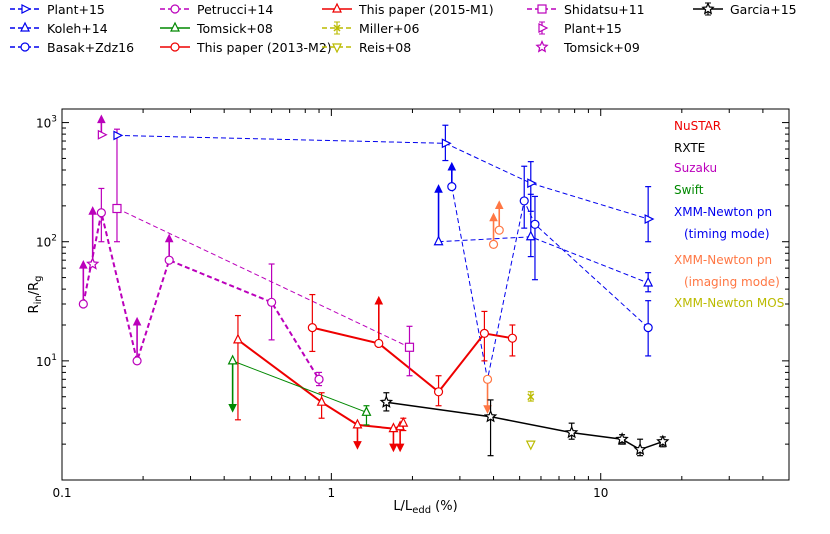 The width and height of the screenshot is (830, 534). What do you see at coordinates (695, 168) in the screenshot?
I see `annotation-suzaku: Suzaku` at bounding box center [695, 168].